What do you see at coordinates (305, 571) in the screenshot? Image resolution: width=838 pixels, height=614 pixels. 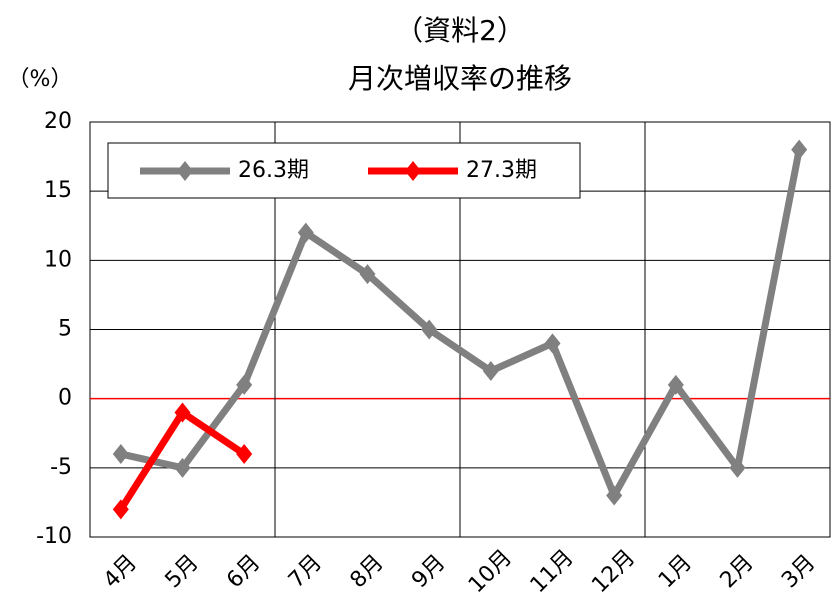 I see `x-tick-label: 7月` at bounding box center [305, 571].